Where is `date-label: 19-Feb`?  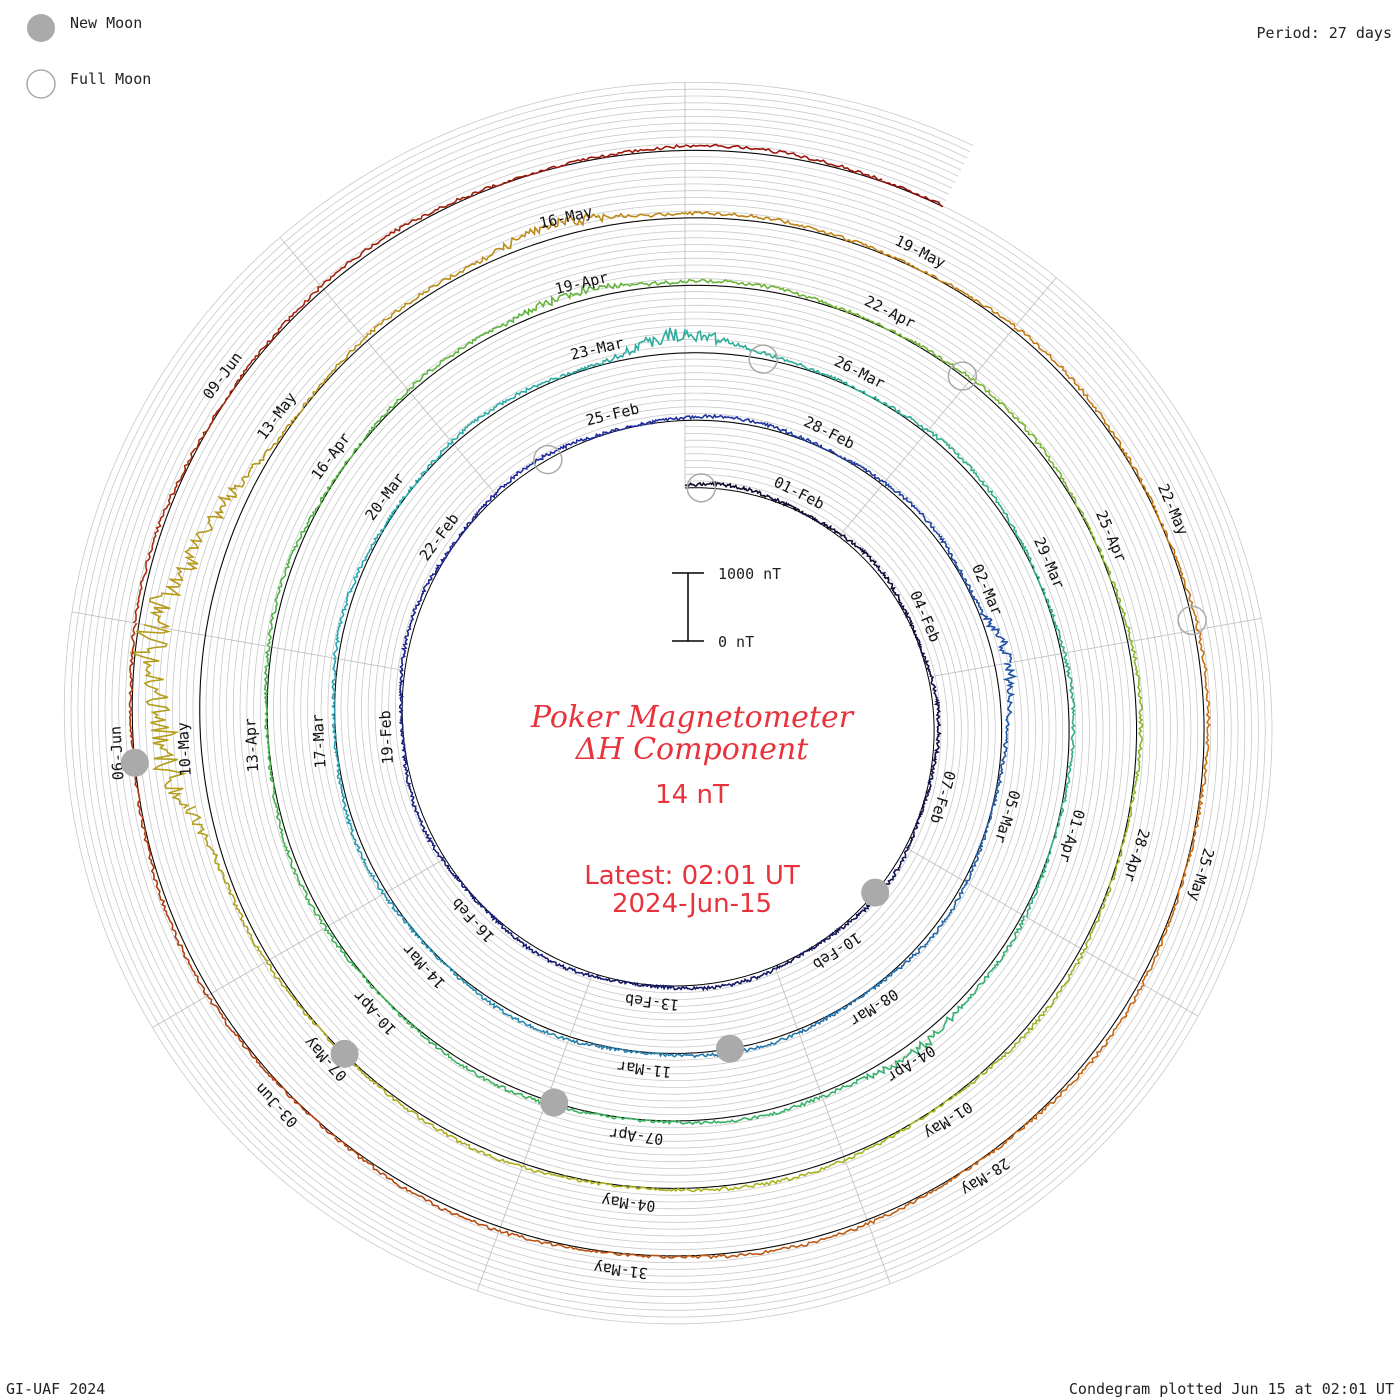
date-label: 19-Feb is located at coordinates (386, 737).